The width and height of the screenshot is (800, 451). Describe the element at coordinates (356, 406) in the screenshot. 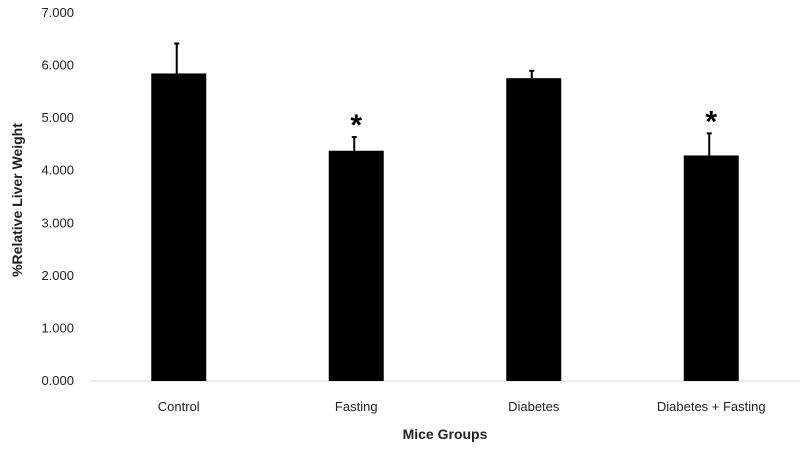

I see `x-category-label: Fasting` at that location.